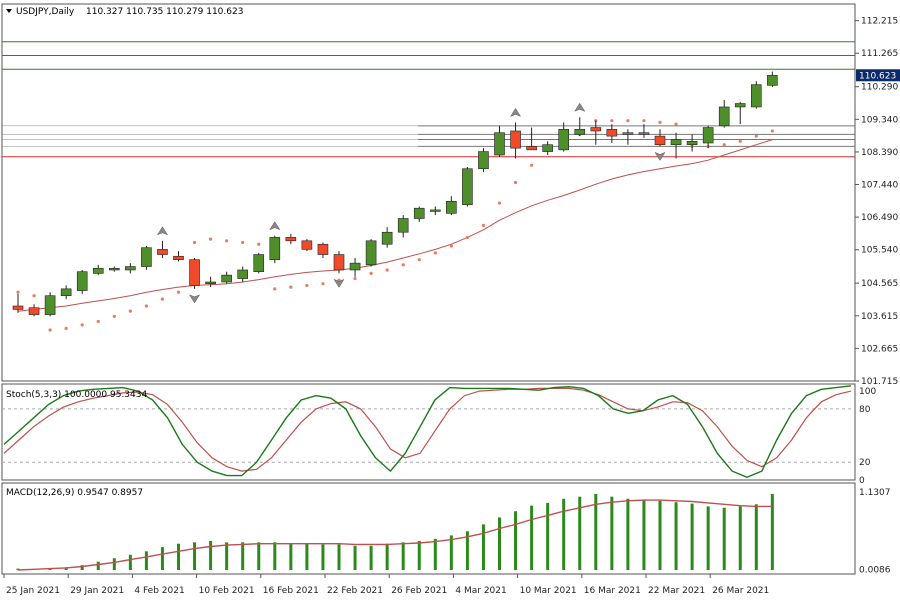  I want to click on date-tick-label: 16 Mar 2021, so click(612, 591).